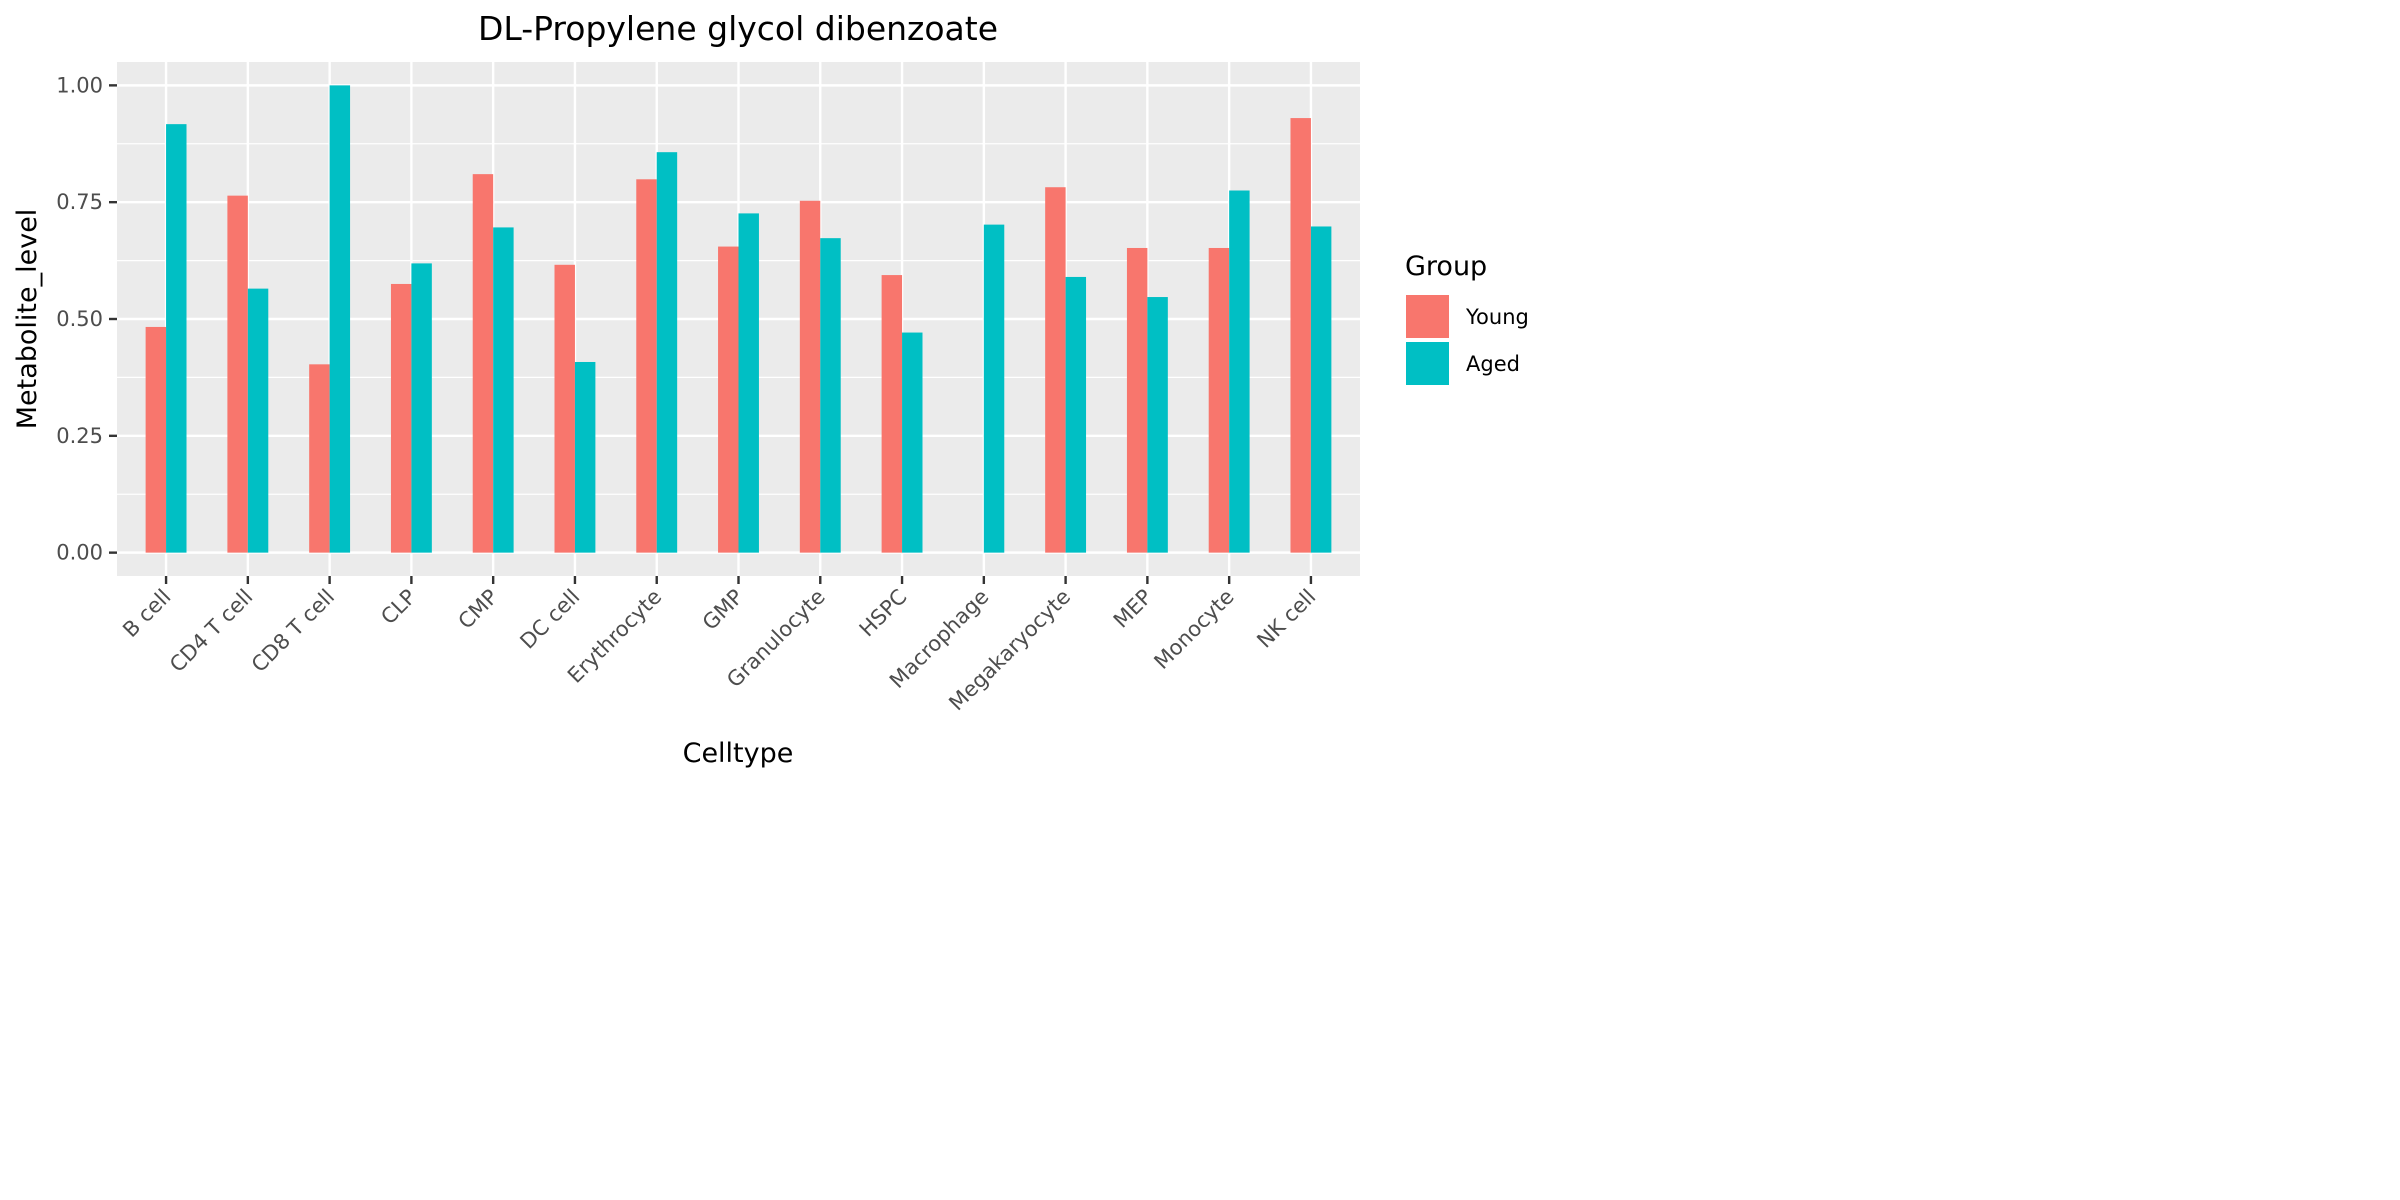 The width and height of the screenshot is (2400, 1200). Describe the element at coordinates (398, 607) in the screenshot. I see `x-tick-label: CLP` at that location.